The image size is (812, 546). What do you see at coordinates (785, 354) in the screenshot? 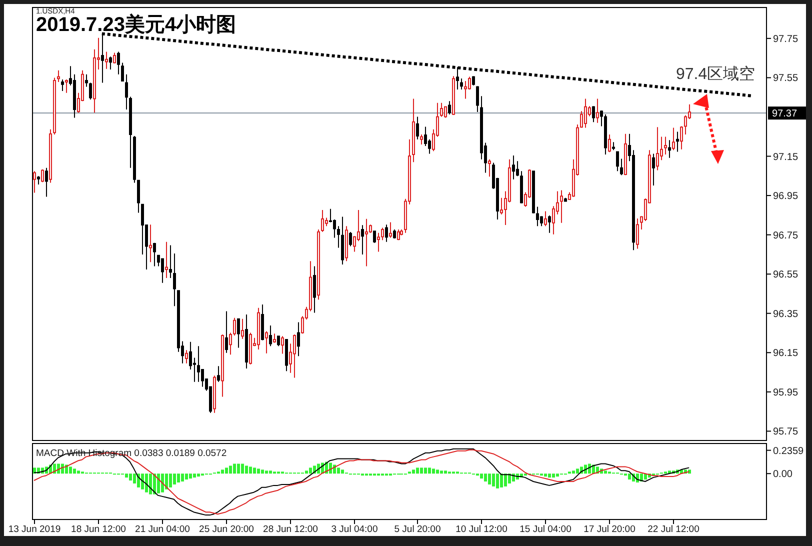
I see `y-tick-label: 96.15` at bounding box center [785, 354].